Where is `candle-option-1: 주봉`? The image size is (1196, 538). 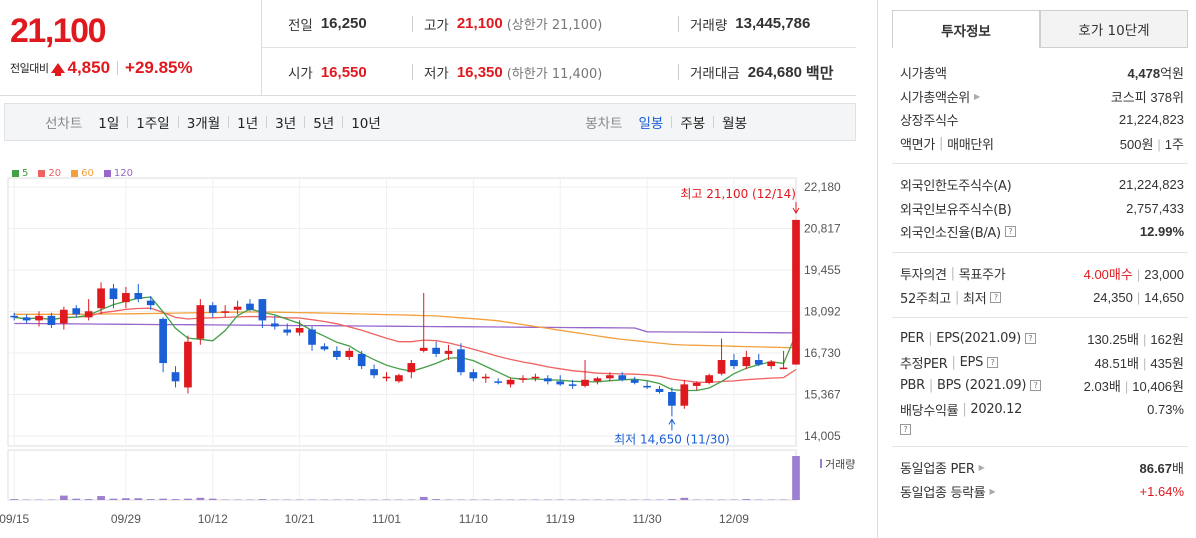
candle-option-1: 주봉 is located at coordinates (693, 124).